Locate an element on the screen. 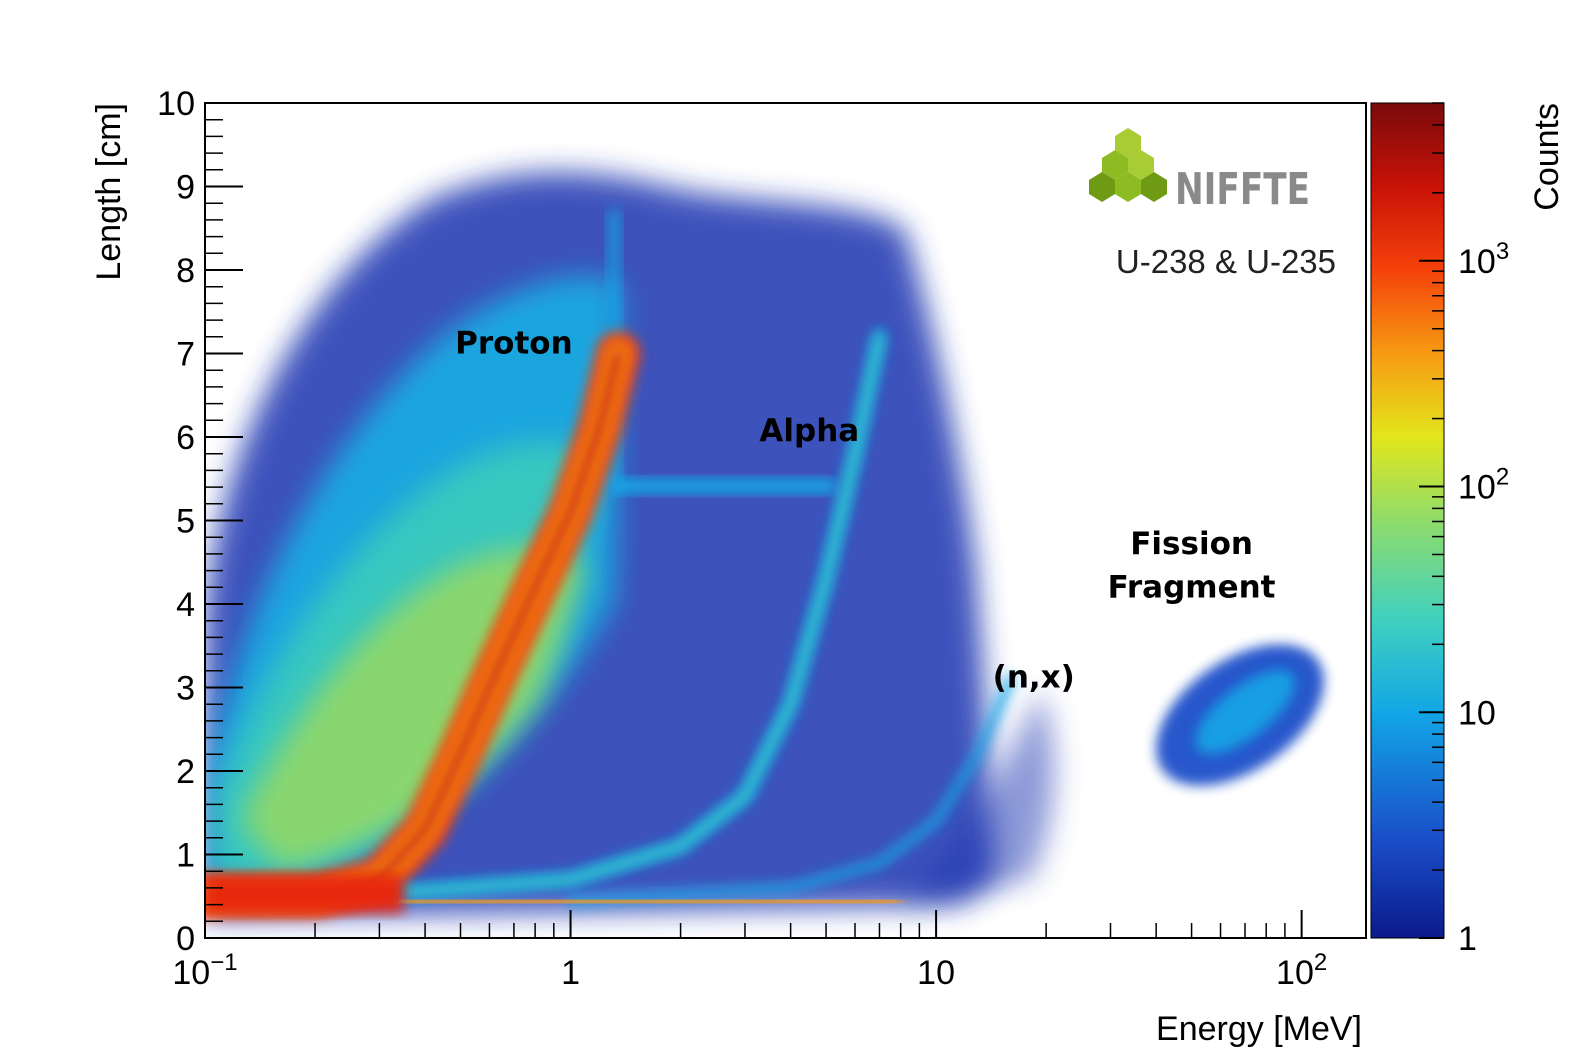 The height and width of the screenshot is (1058, 1591). annotation-proton: Proton is located at coordinates (514, 344).